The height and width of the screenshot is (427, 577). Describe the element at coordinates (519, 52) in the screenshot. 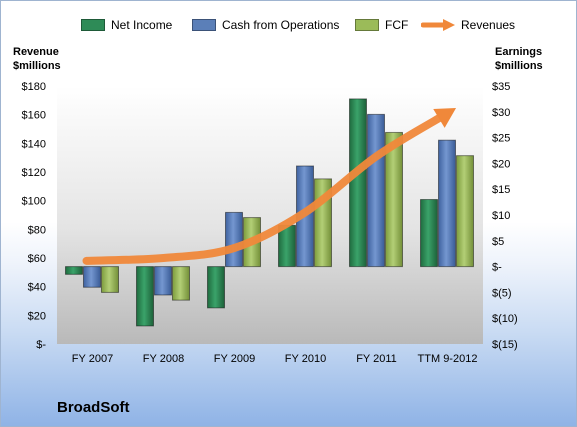

I see `right-axis-title-line1: Earnings` at that location.